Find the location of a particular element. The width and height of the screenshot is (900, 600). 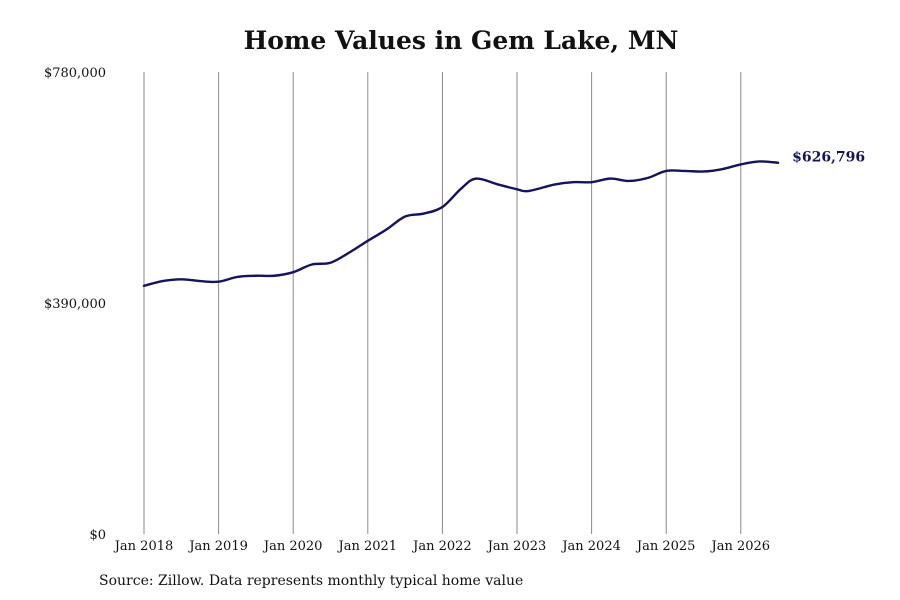

y-axis-tick-labels: $780,000 $390,000 $0 is located at coordinates (75, 304).